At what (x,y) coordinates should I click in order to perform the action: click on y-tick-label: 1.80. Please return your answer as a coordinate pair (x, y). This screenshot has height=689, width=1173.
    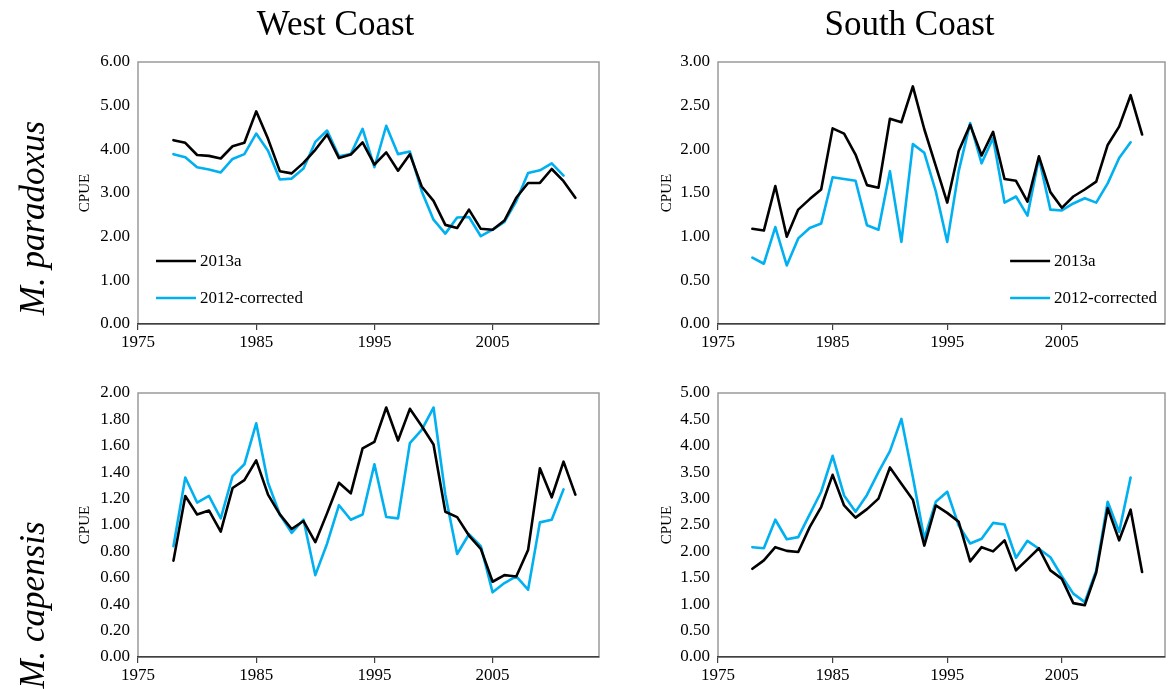
    Looking at the image, I should click on (115, 418).